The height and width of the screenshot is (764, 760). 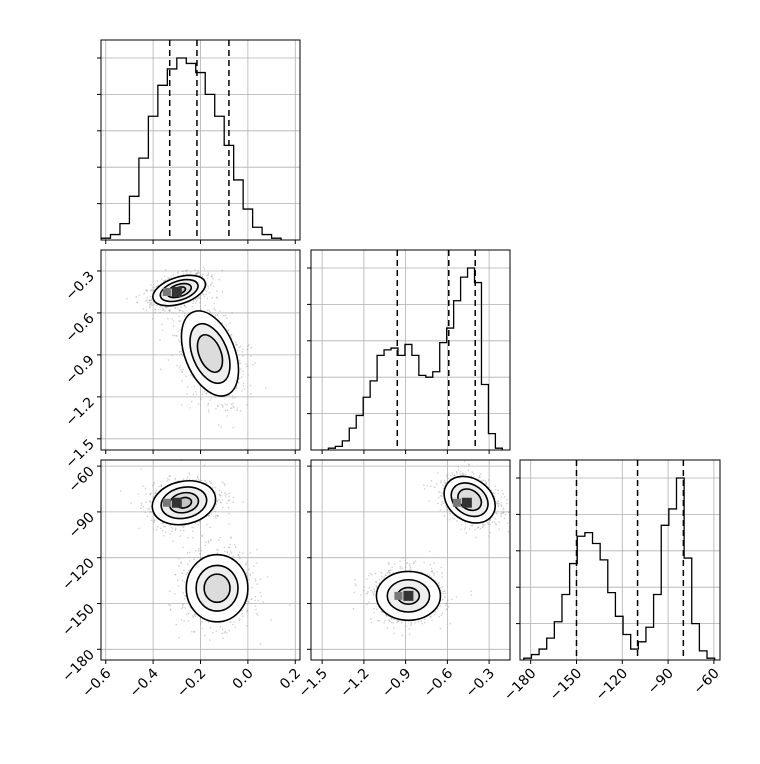 What do you see at coordinates (438, 682) in the screenshot?
I see `x-tick-label-3: −0.6` at bounding box center [438, 682].